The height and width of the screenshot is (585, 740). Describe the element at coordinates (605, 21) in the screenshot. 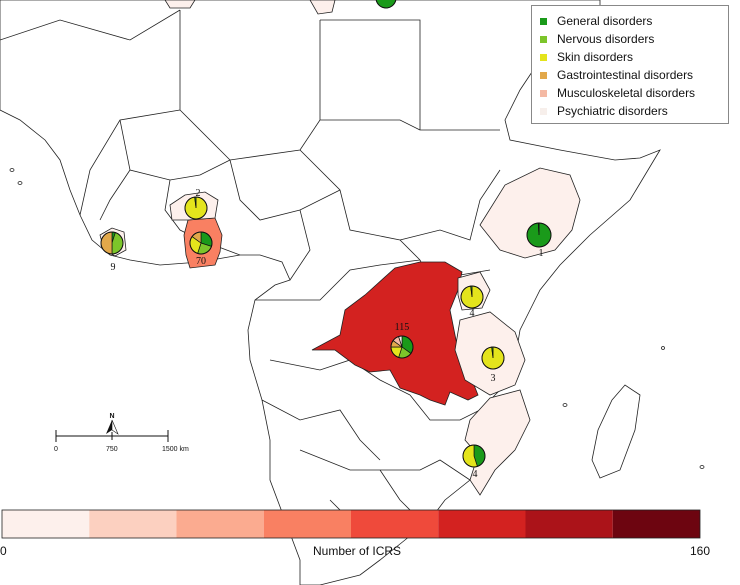

I see `legend-label: General disorders` at that location.